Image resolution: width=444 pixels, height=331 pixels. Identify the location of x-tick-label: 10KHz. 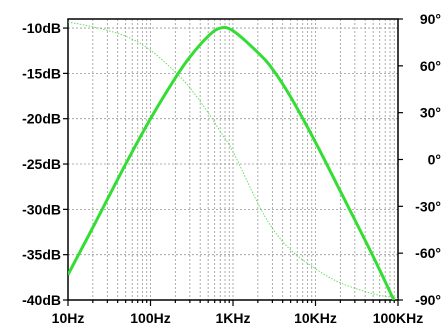
(315, 318).